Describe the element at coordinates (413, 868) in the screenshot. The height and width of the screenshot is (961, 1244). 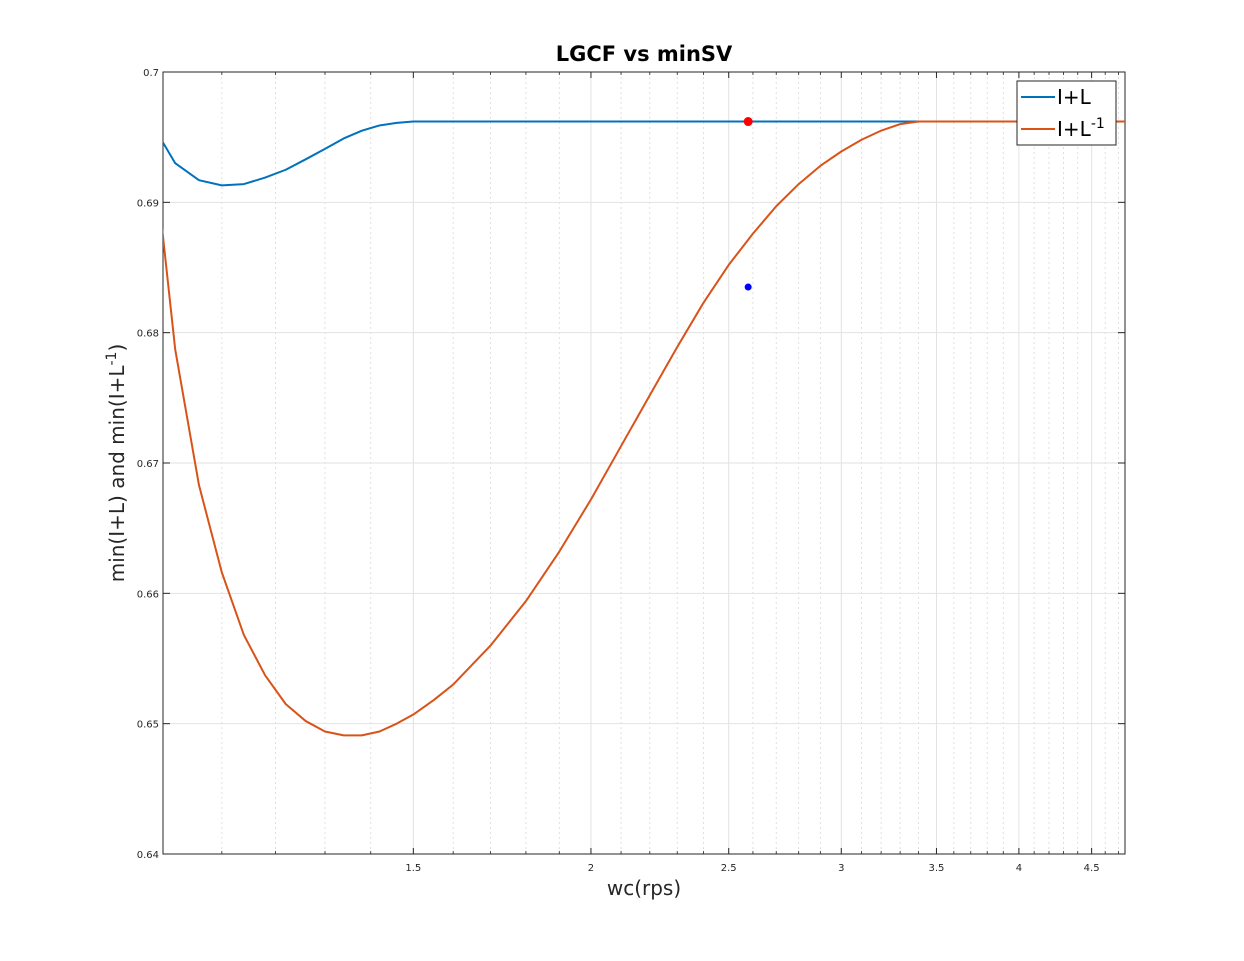
I see `x-tick-label: 1.5` at that location.